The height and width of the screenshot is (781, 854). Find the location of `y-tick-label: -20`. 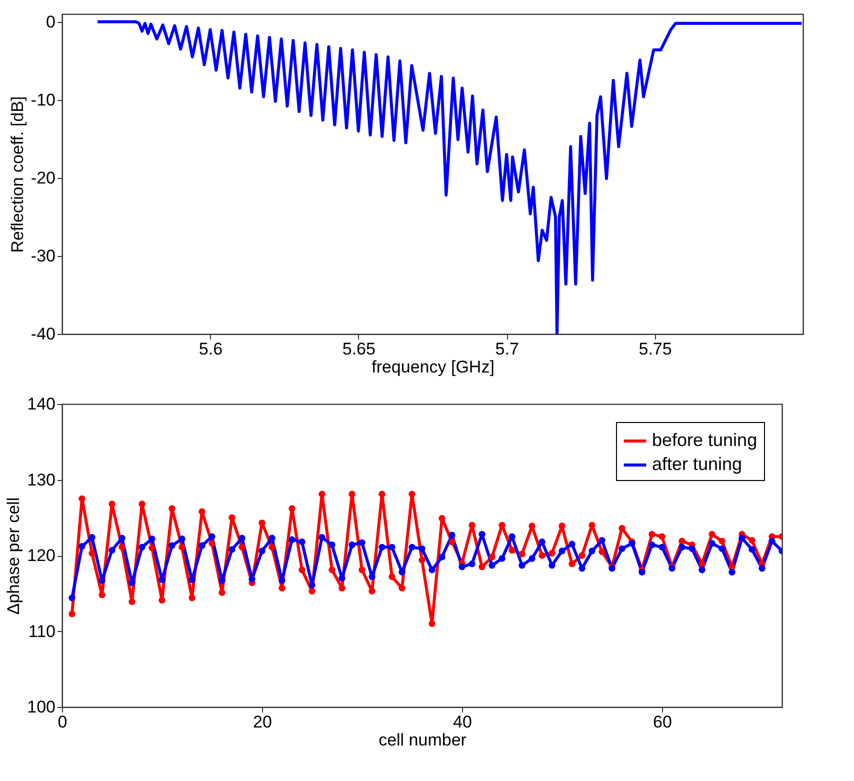

y-tick-label: -20 is located at coordinates (43, 178).